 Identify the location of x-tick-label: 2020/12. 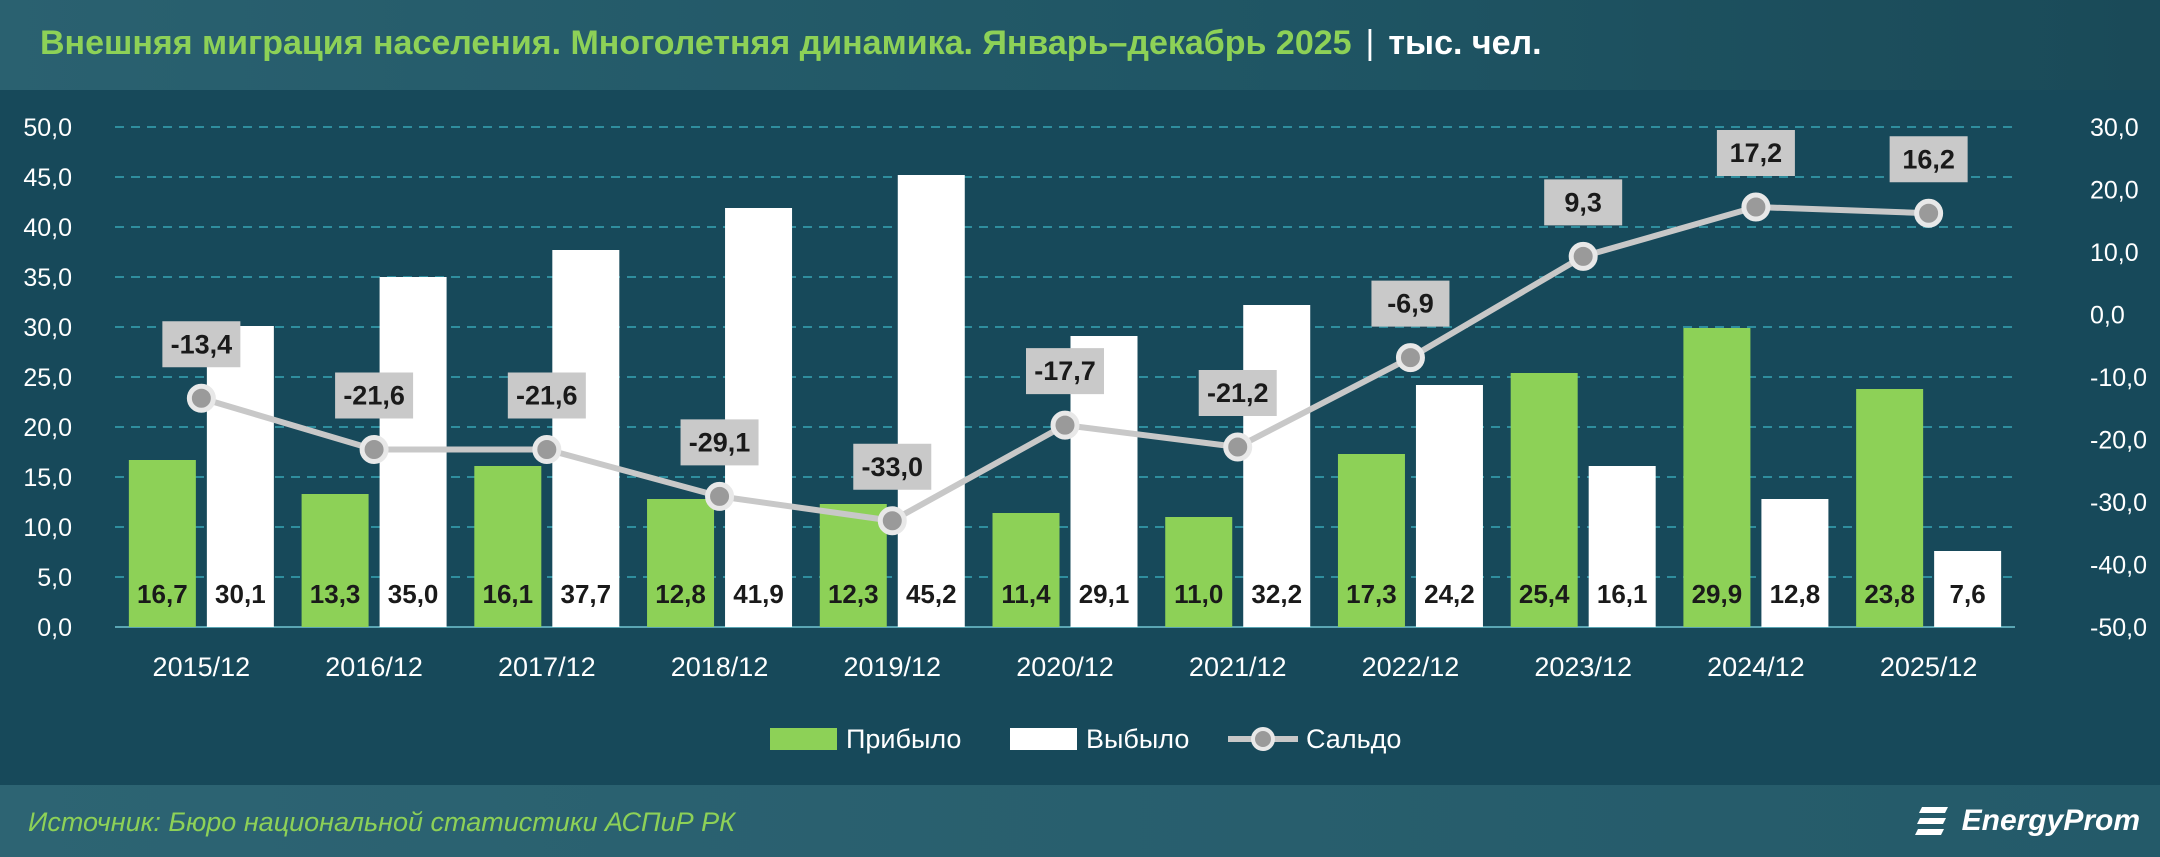
(1065, 667).